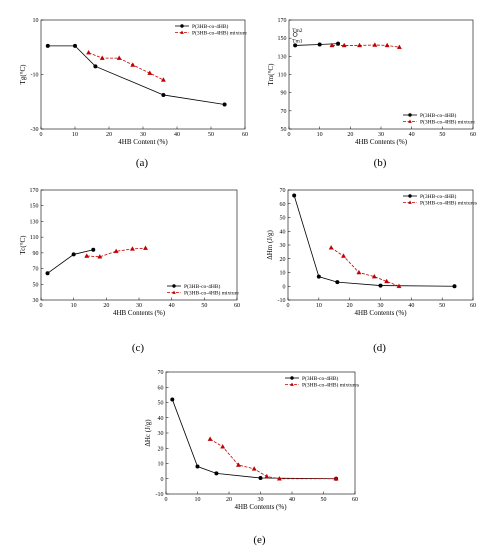 The height and width of the screenshot is (555, 486). Describe the element at coordinates (161, 373) in the screenshot. I see `y-tick-label: 70` at that location.